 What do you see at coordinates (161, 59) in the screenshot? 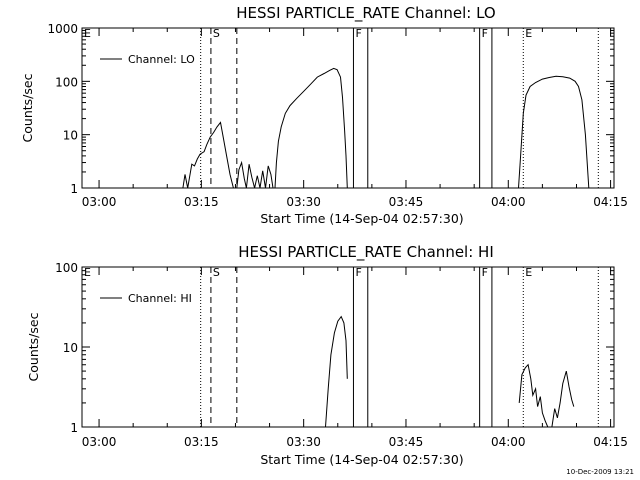
I see `legend-label: Channel: LO` at bounding box center [161, 59].